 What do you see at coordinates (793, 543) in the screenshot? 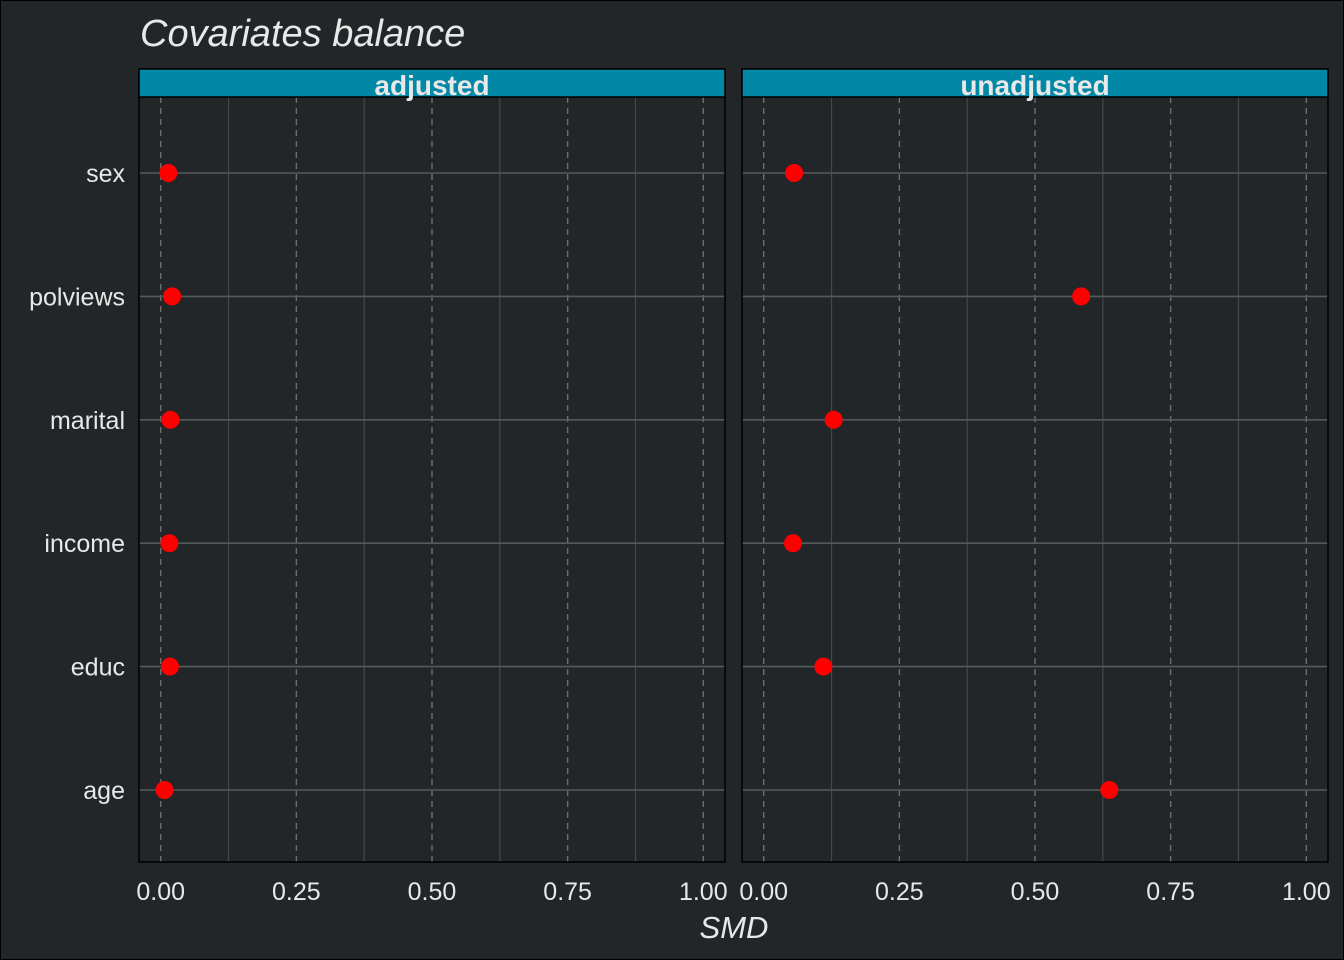
I see `point-unadjusted-income` at bounding box center [793, 543].